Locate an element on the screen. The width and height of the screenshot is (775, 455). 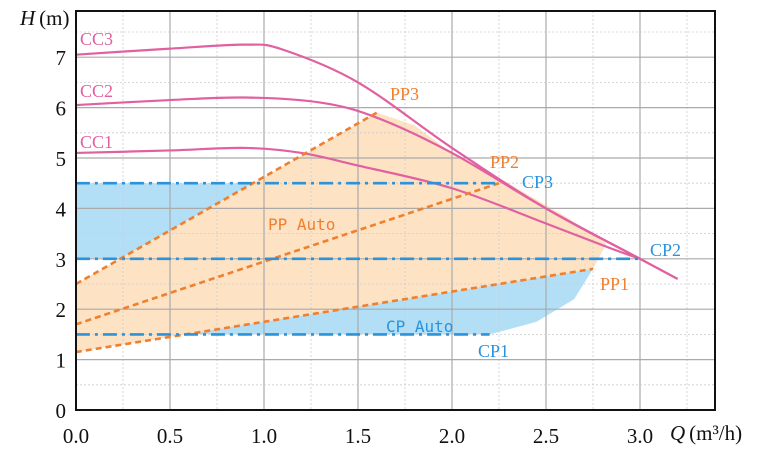
y-axis-label: H (m) is located at coordinates (44, 18).